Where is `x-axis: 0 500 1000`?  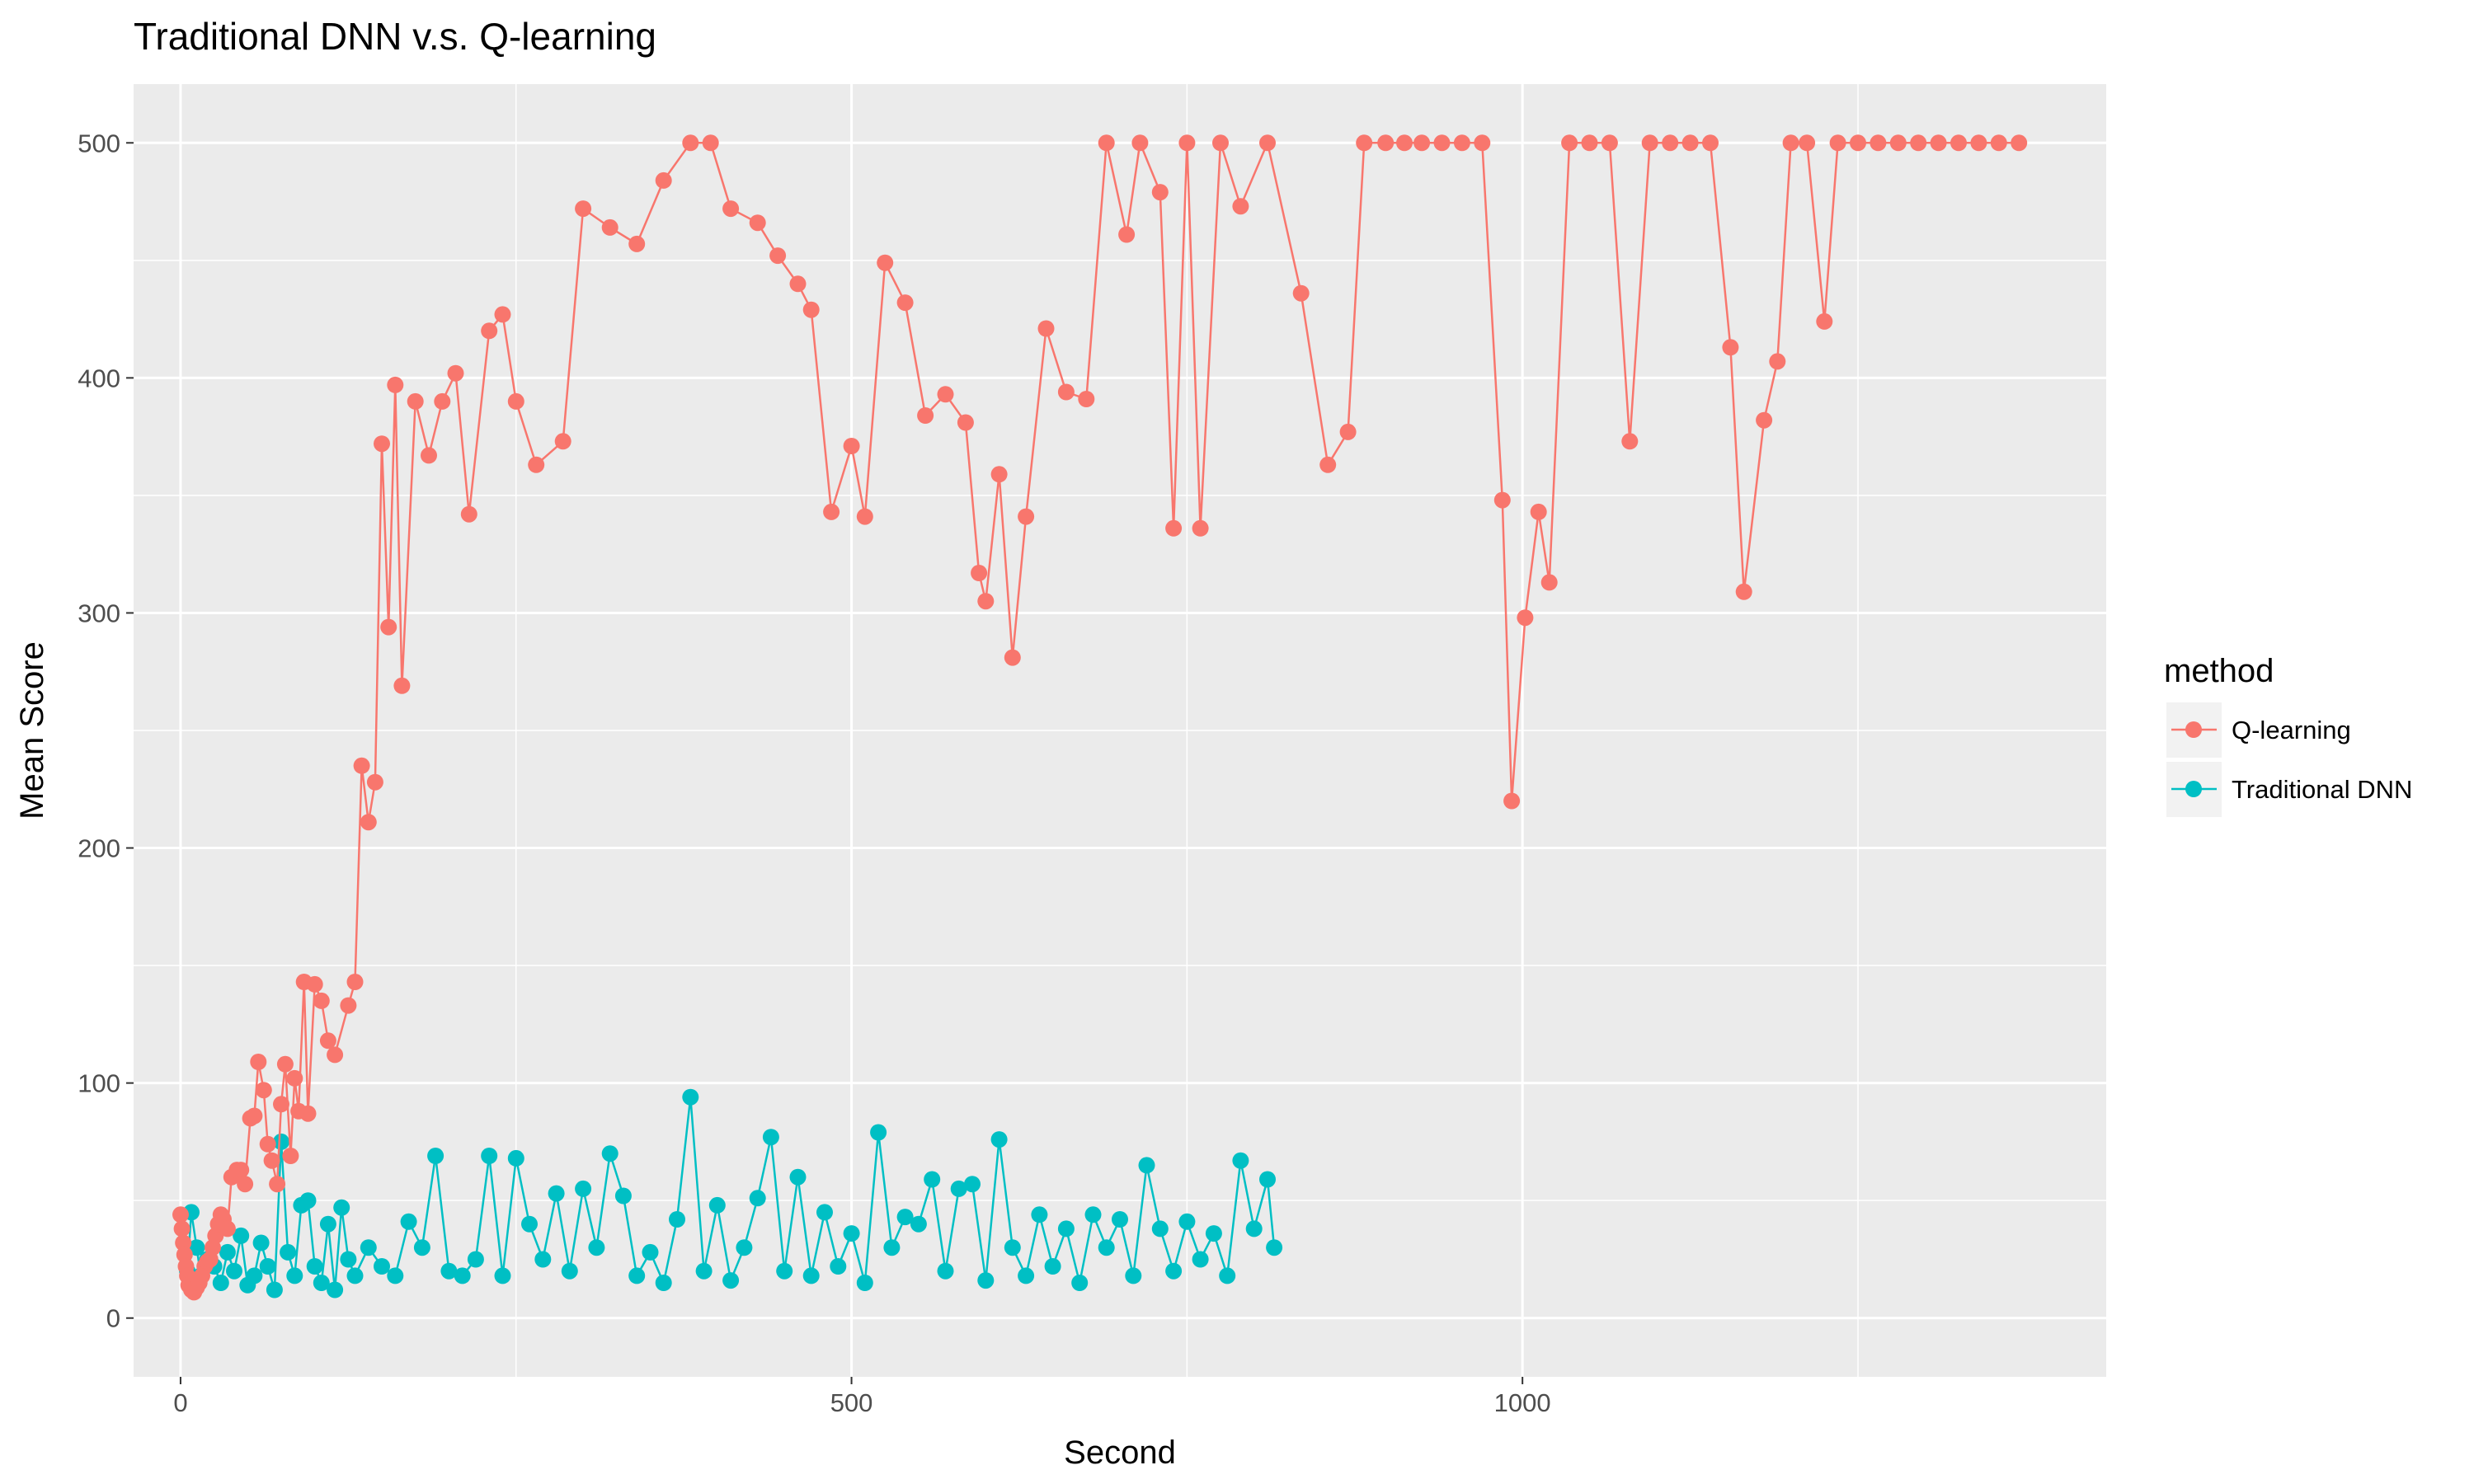
x-axis: 0 500 1000 is located at coordinates (862, 1397).